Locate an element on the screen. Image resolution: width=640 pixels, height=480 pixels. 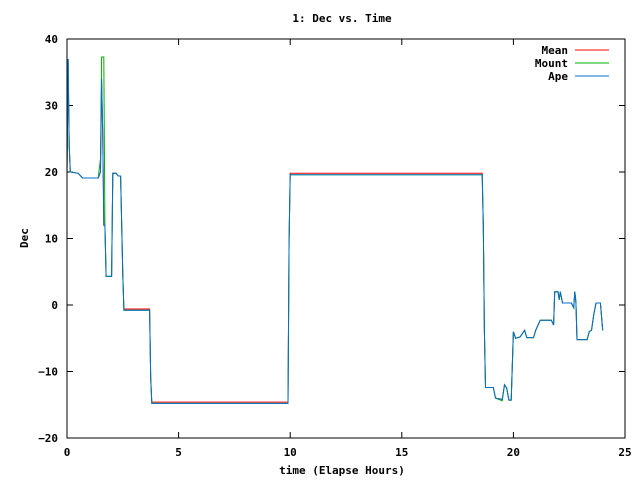
y-tick-label: 0 is located at coordinates (54, 305).